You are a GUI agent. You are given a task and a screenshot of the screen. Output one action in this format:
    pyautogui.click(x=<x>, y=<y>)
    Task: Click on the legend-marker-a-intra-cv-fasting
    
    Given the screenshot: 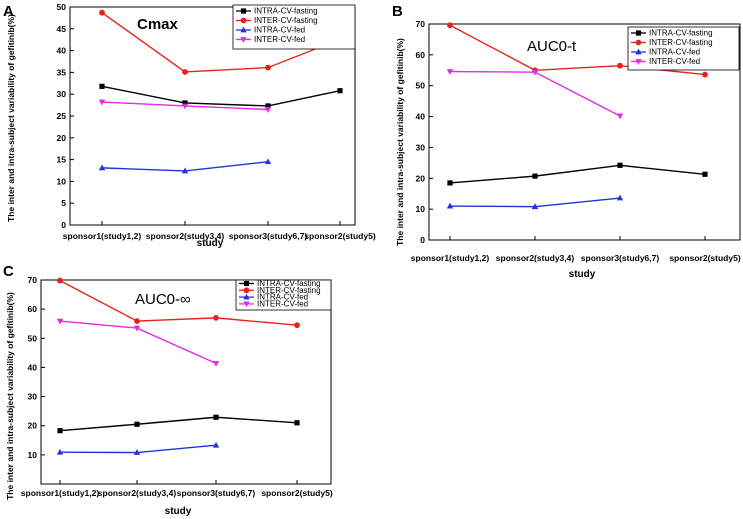 What is the action you would take?
    pyautogui.click(x=243, y=11)
    